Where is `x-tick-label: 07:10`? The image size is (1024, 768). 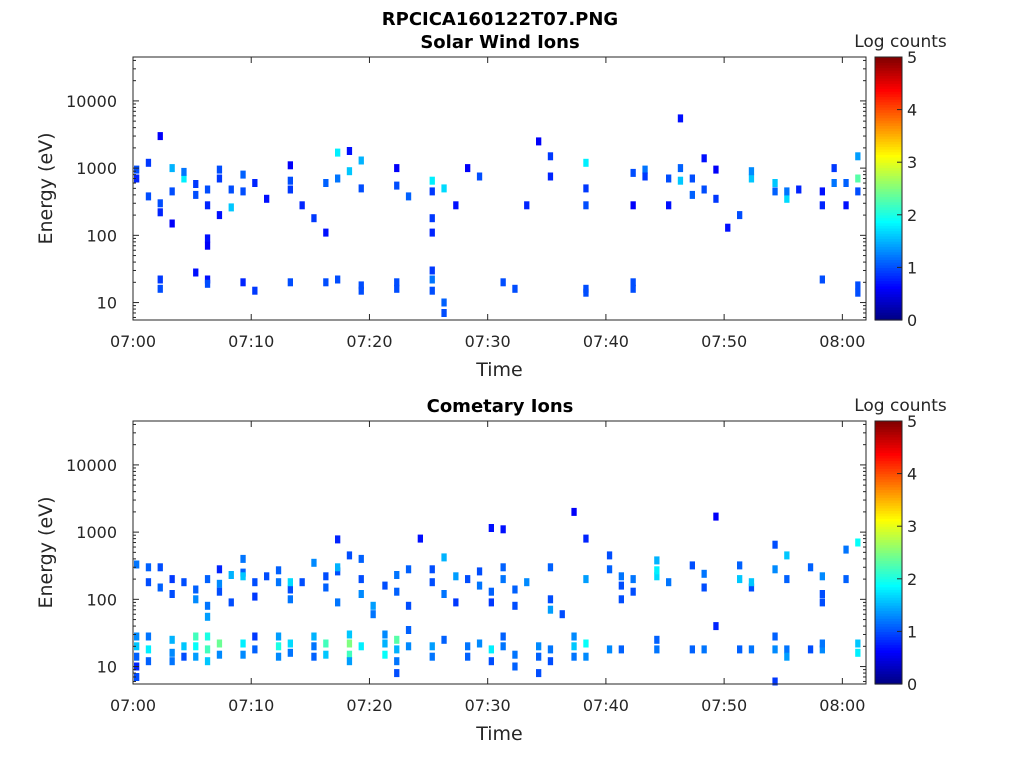 x-tick-label: 07:10 is located at coordinates (251, 705).